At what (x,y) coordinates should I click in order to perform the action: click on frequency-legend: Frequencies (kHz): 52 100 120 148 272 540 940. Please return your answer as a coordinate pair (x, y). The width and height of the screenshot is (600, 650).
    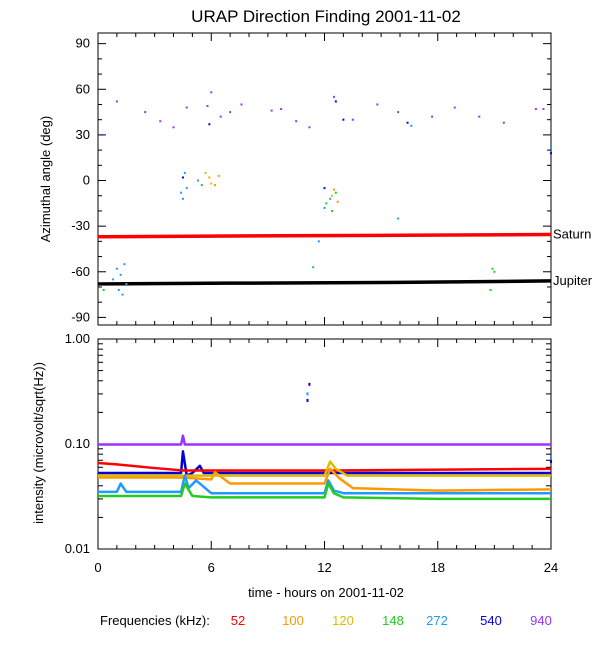
    Looking at the image, I should click on (326, 620).